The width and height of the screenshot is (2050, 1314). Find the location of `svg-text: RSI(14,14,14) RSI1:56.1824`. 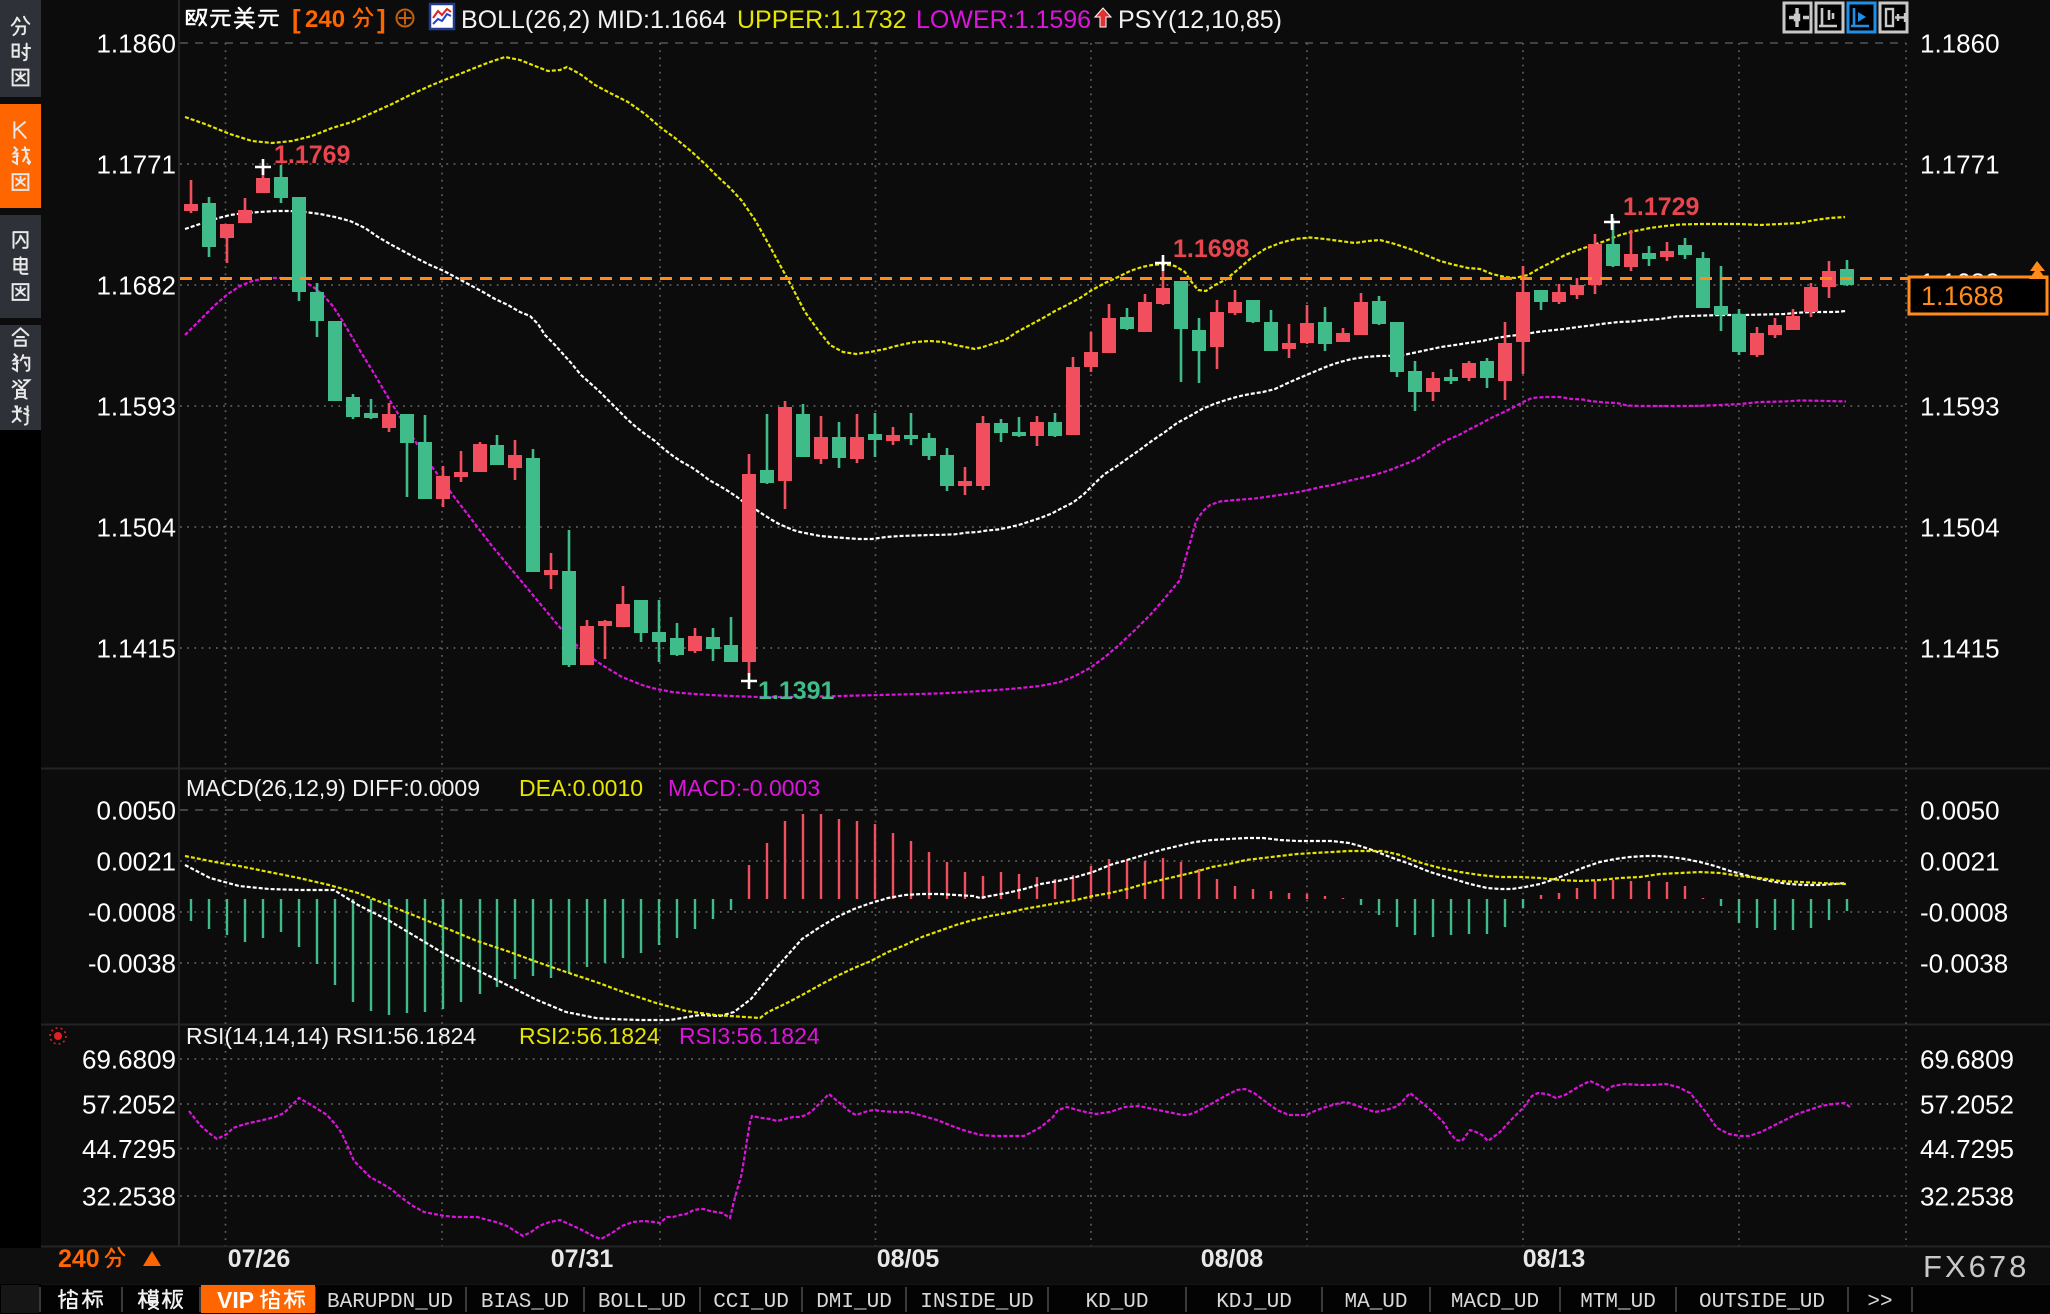

svg-text: RSI(14,14,14) RSI1:56.1824 is located at coordinates (331, 1036).